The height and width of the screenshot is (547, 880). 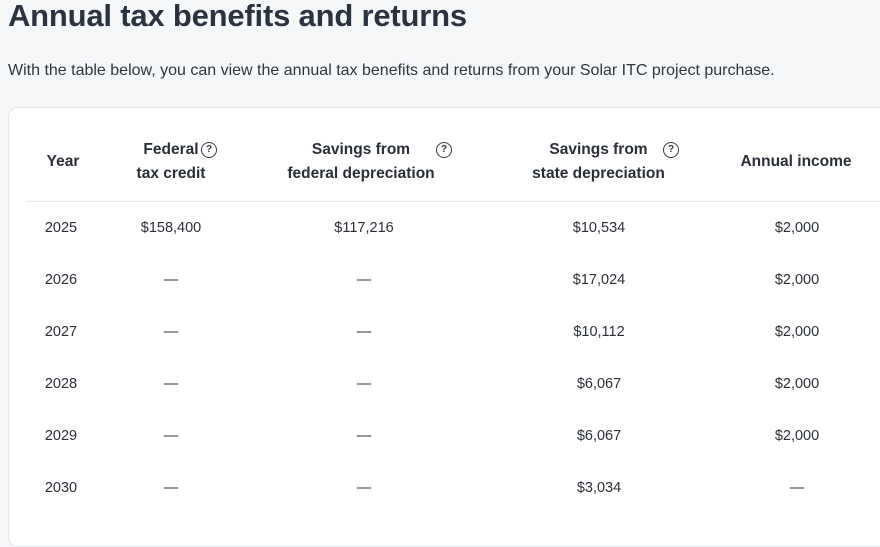 What do you see at coordinates (61, 488) in the screenshot?
I see `cell-year: 2030` at bounding box center [61, 488].